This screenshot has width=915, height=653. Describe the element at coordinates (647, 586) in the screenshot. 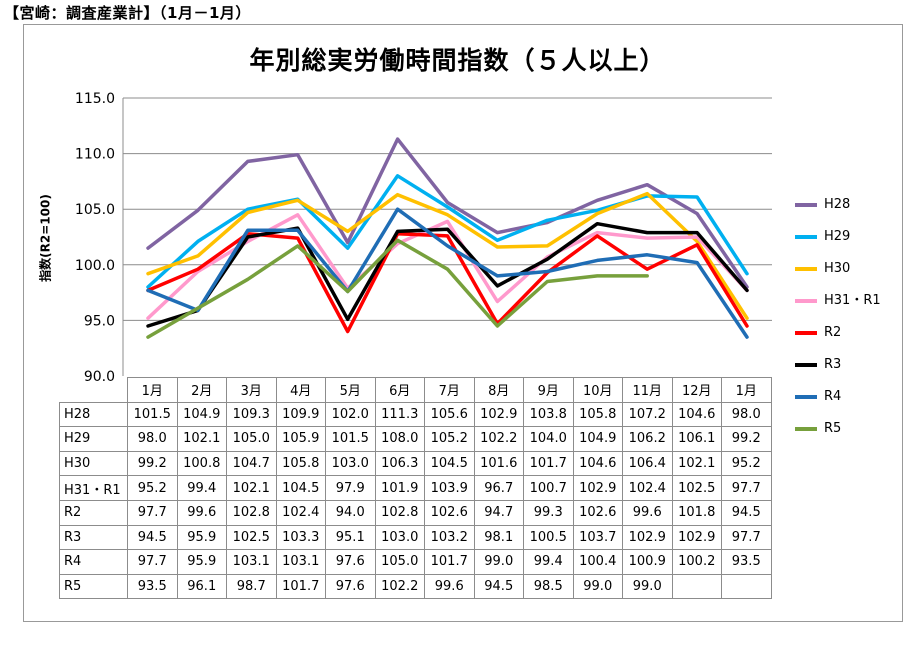

I see `data-label: 99.0` at that location.